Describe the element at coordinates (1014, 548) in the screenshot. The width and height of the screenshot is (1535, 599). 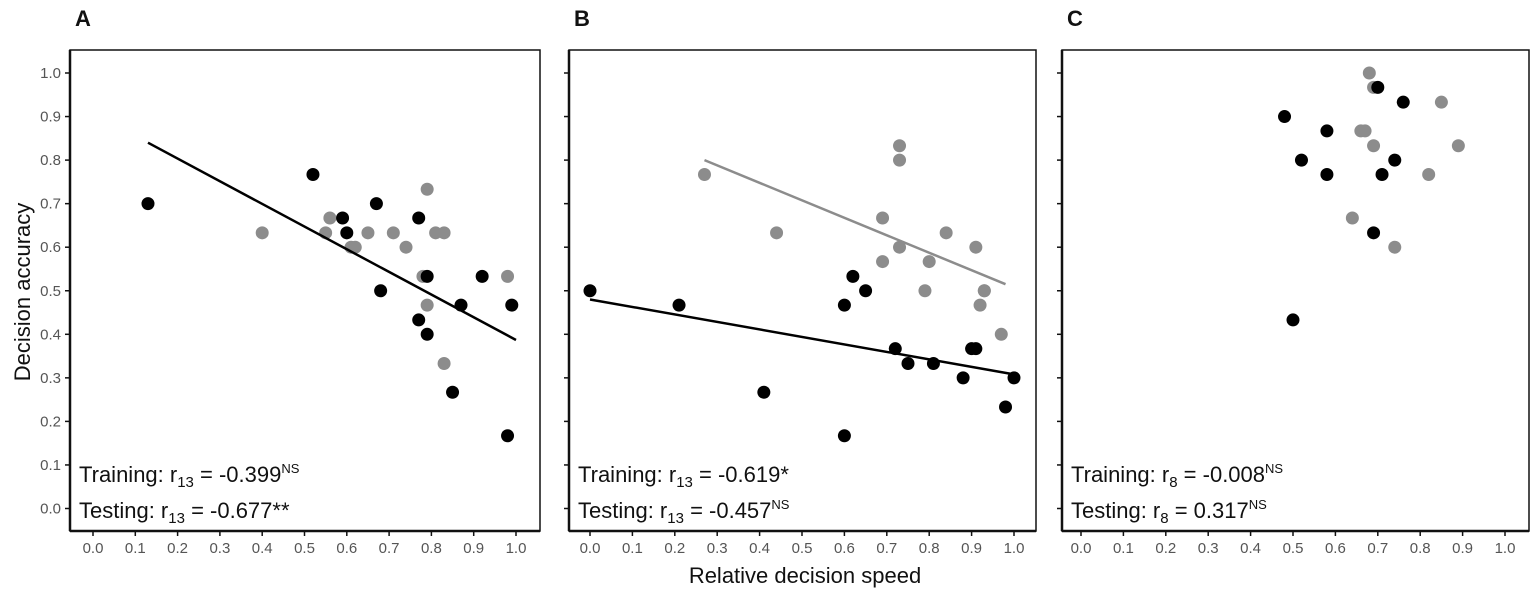
I see `x-tick-label: 1.0` at that location.